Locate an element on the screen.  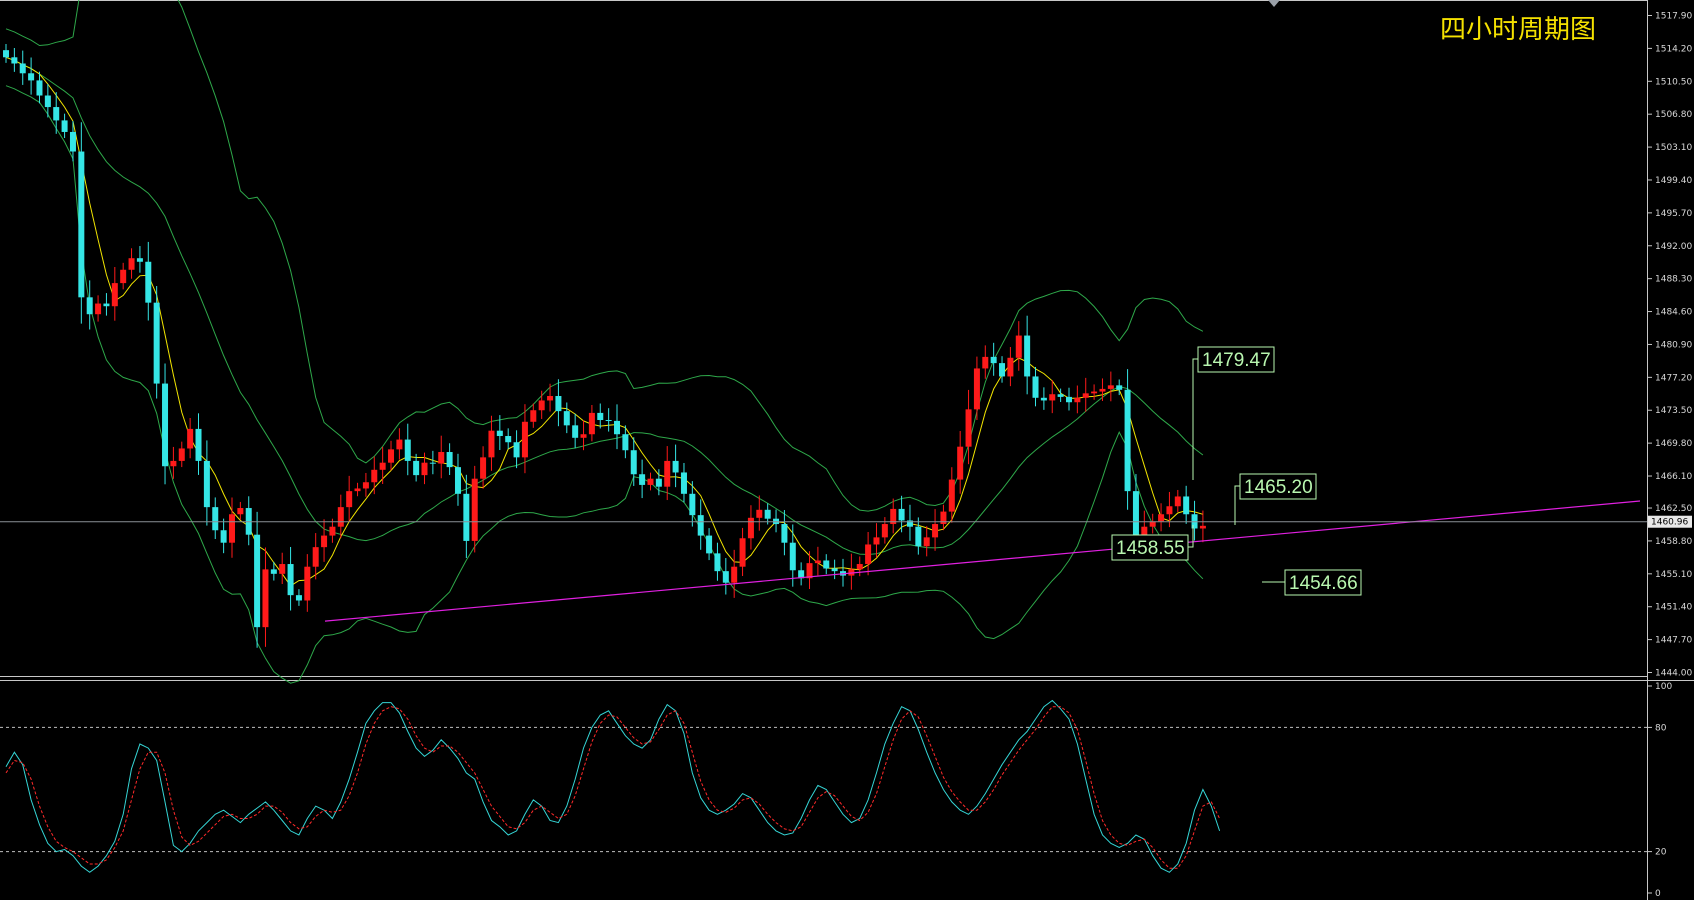
price-axis-label: 1447.70 is located at coordinates (1673, 641).